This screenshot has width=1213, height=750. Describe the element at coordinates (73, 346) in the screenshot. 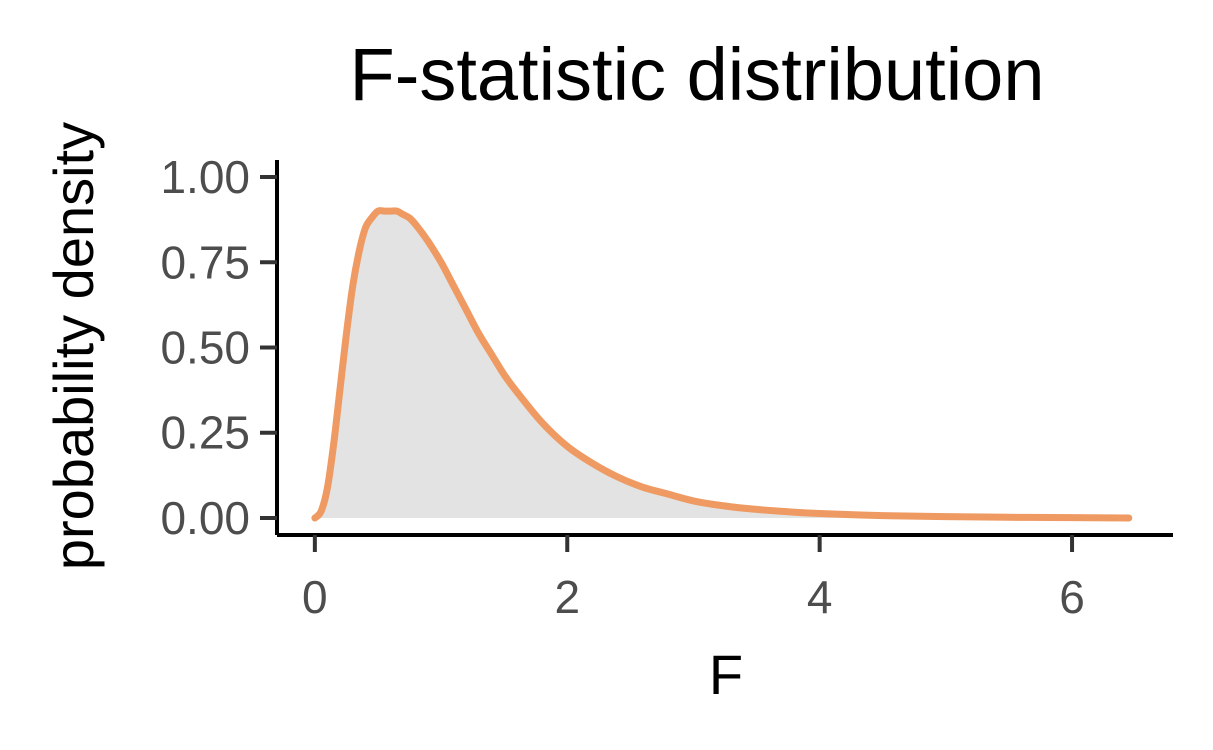

I see `y-axis-title: probability density` at that location.